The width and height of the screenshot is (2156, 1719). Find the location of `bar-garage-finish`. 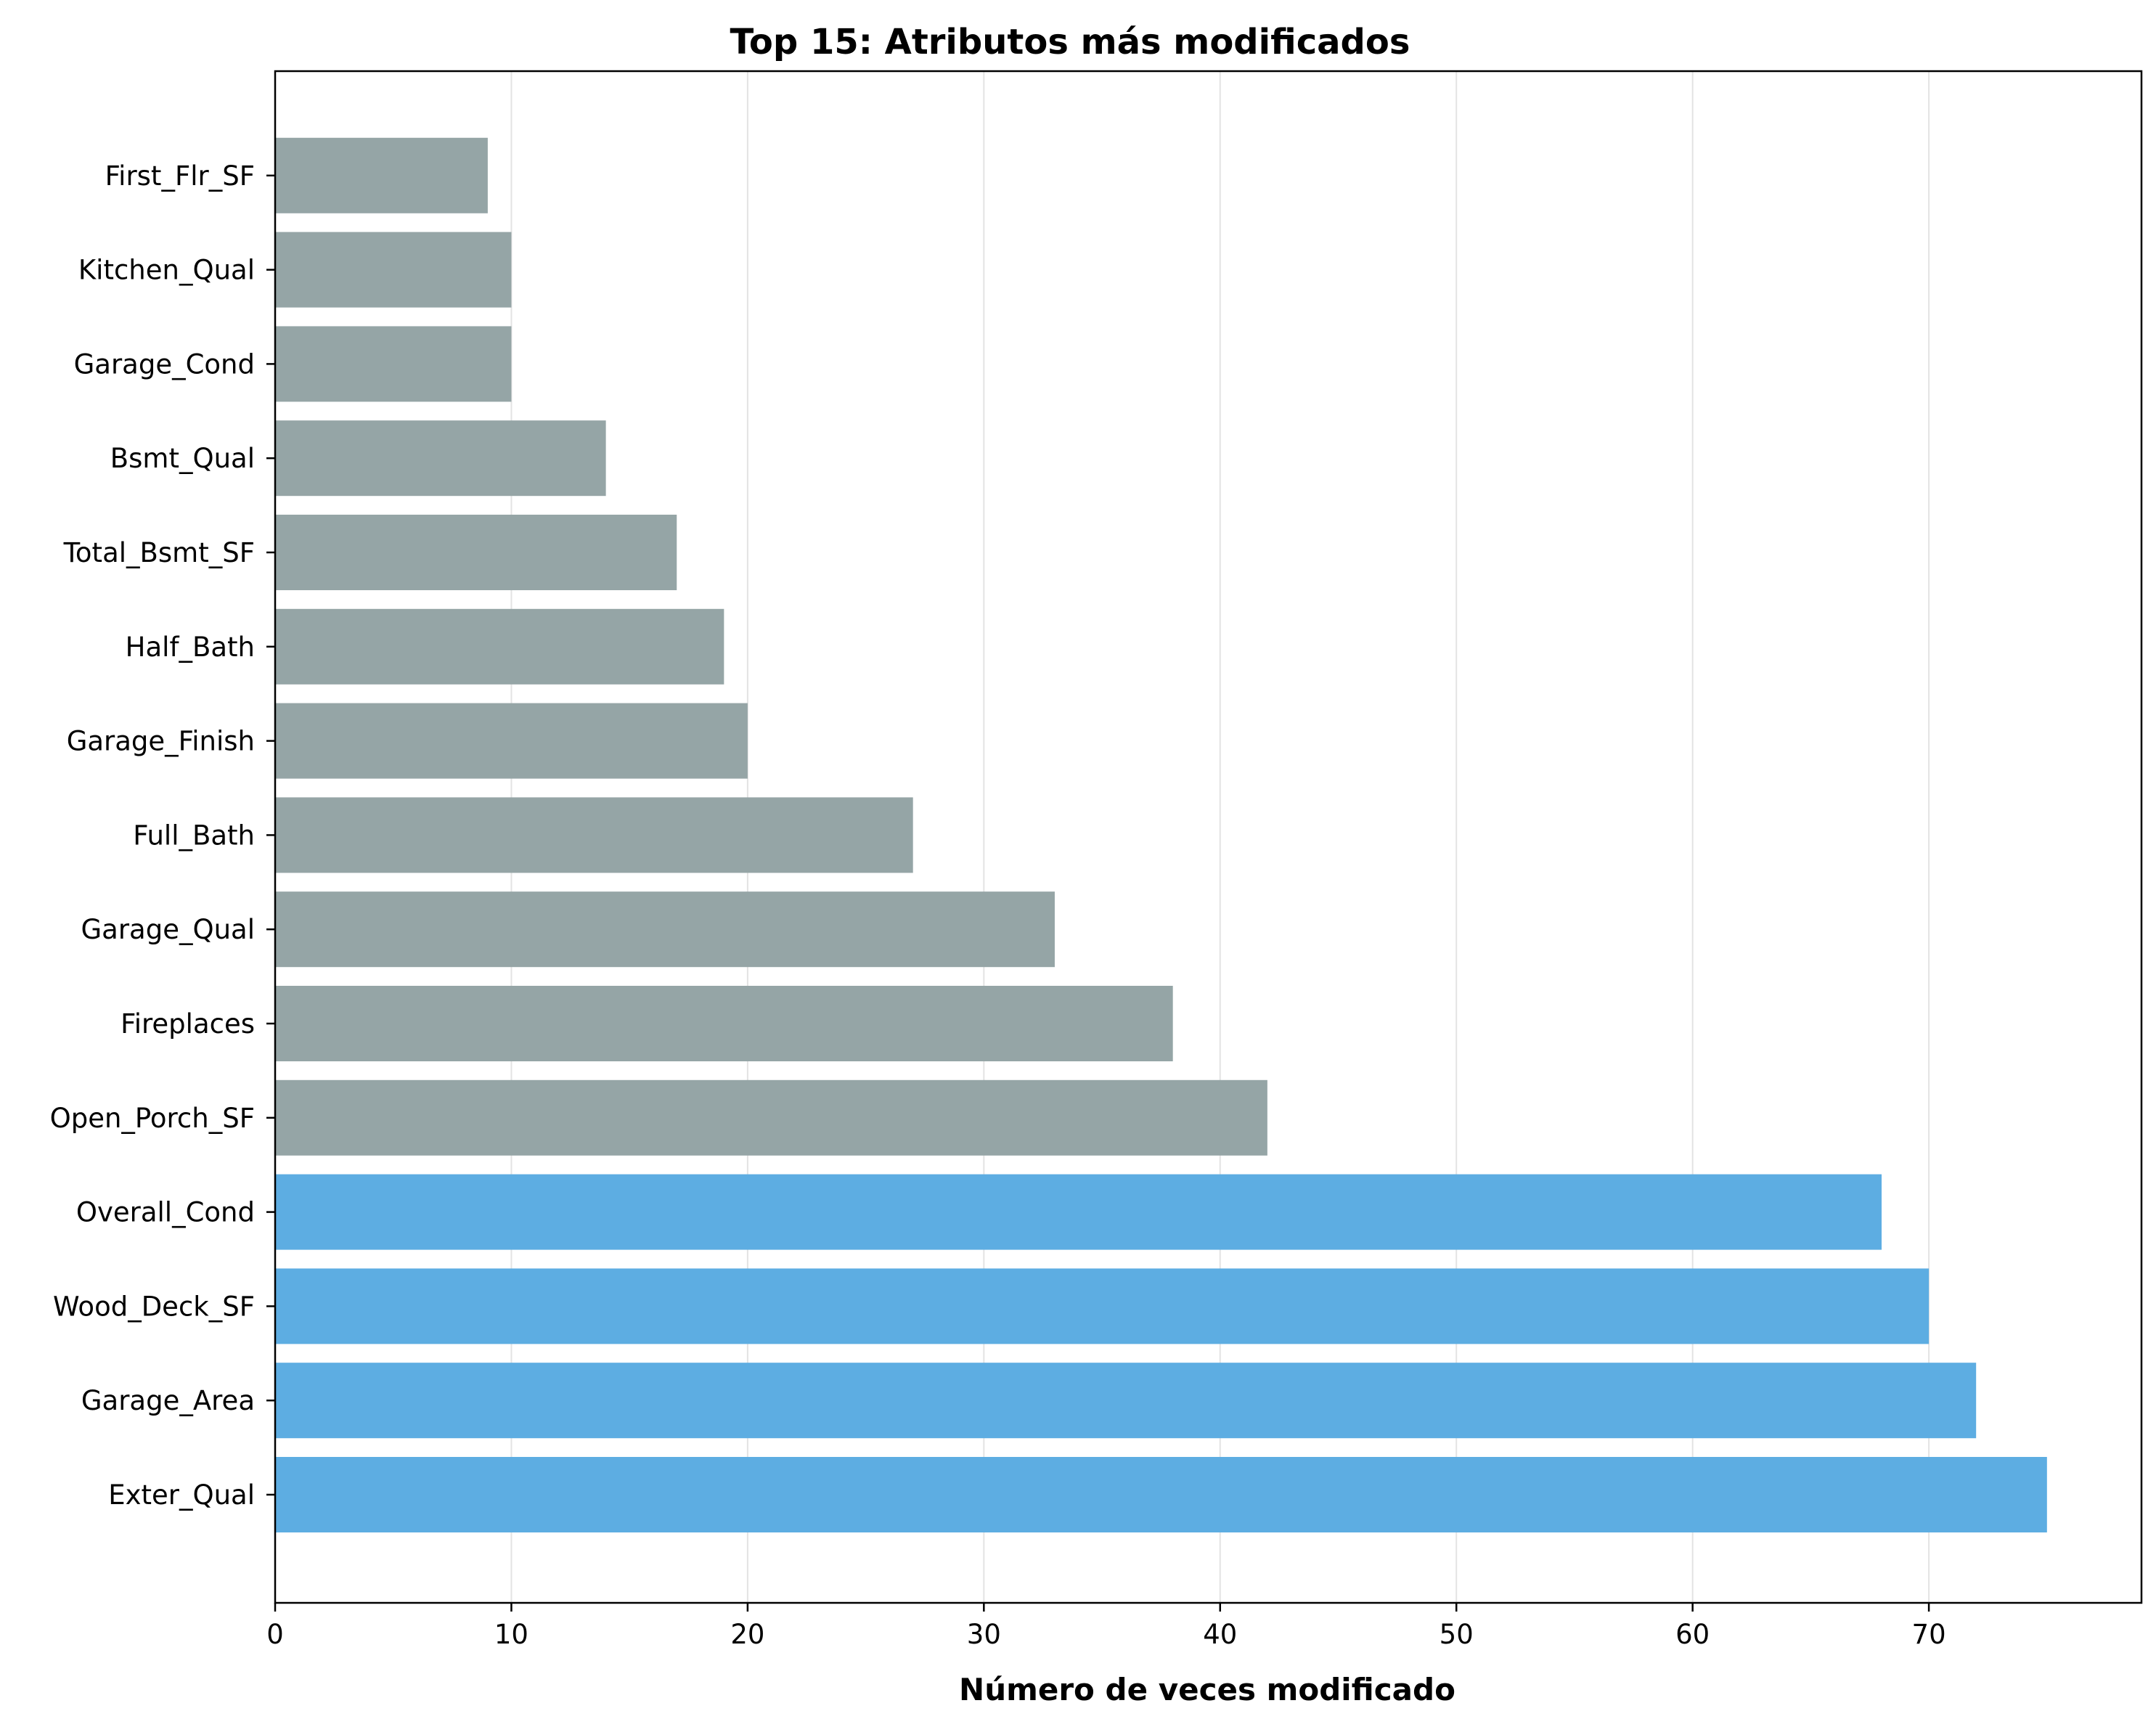

bar-garage-finish is located at coordinates (512, 741).